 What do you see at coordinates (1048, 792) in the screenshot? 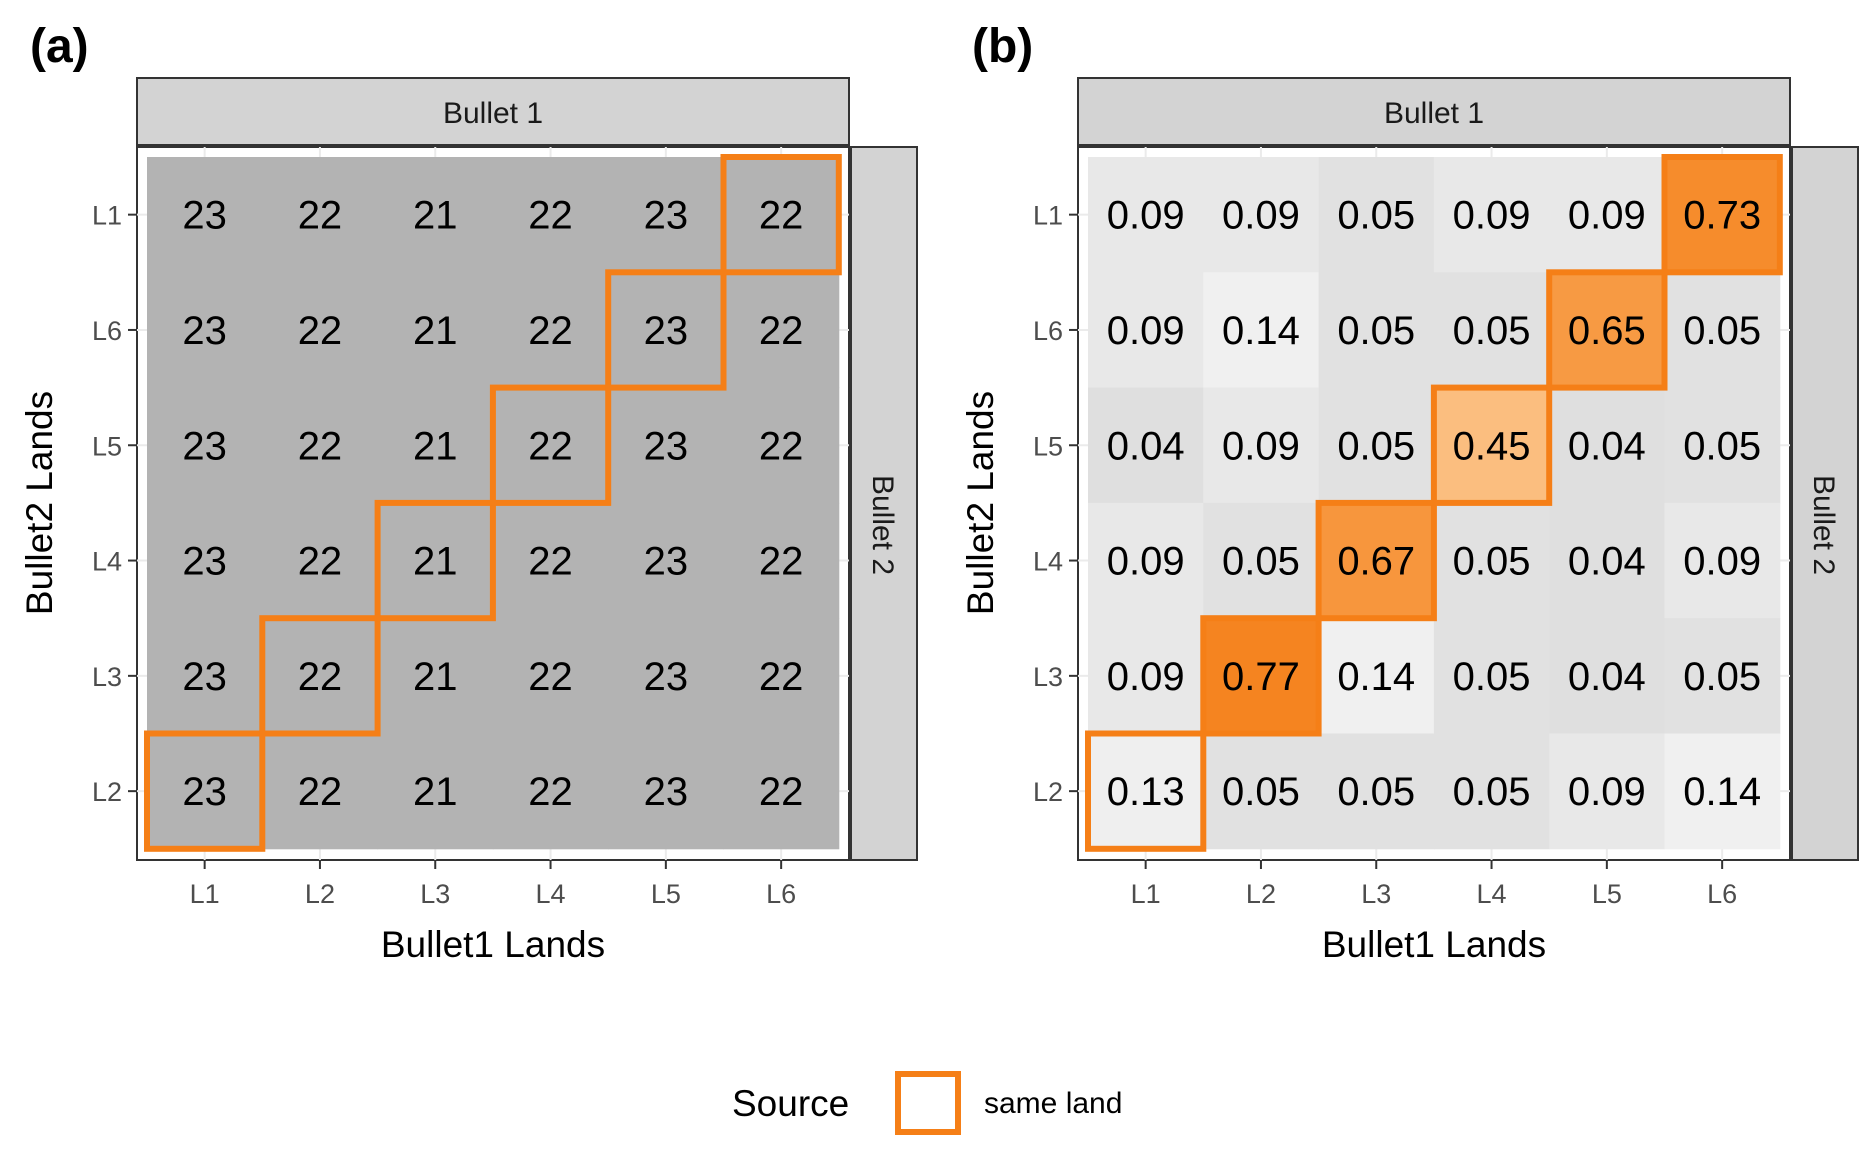
I see `y-tick-label: L2` at bounding box center [1048, 792].